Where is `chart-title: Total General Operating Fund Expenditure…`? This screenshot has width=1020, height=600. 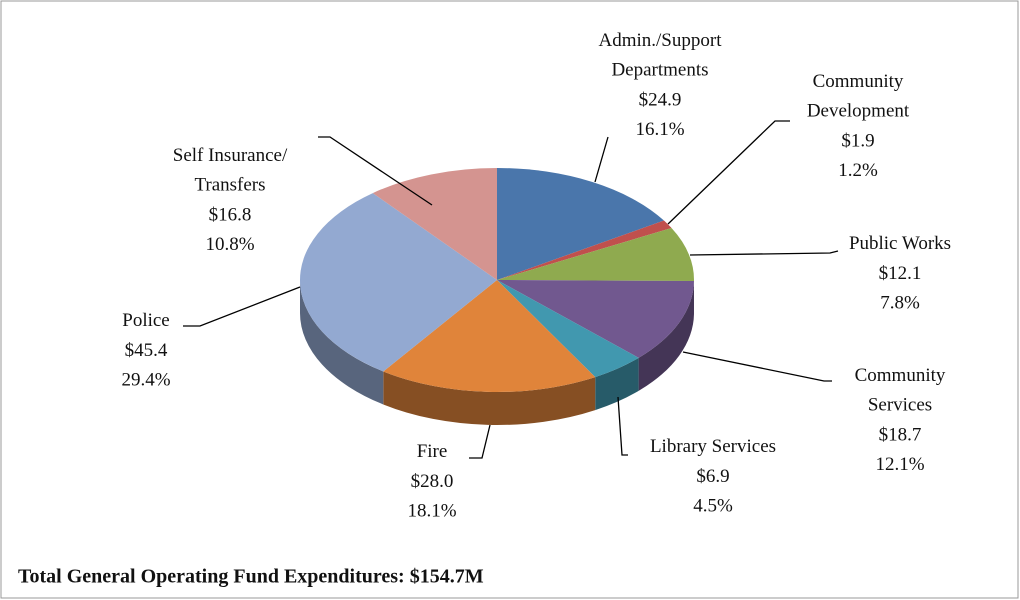 chart-title: Total General Operating Fund Expenditure… is located at coordinates (251, 577).